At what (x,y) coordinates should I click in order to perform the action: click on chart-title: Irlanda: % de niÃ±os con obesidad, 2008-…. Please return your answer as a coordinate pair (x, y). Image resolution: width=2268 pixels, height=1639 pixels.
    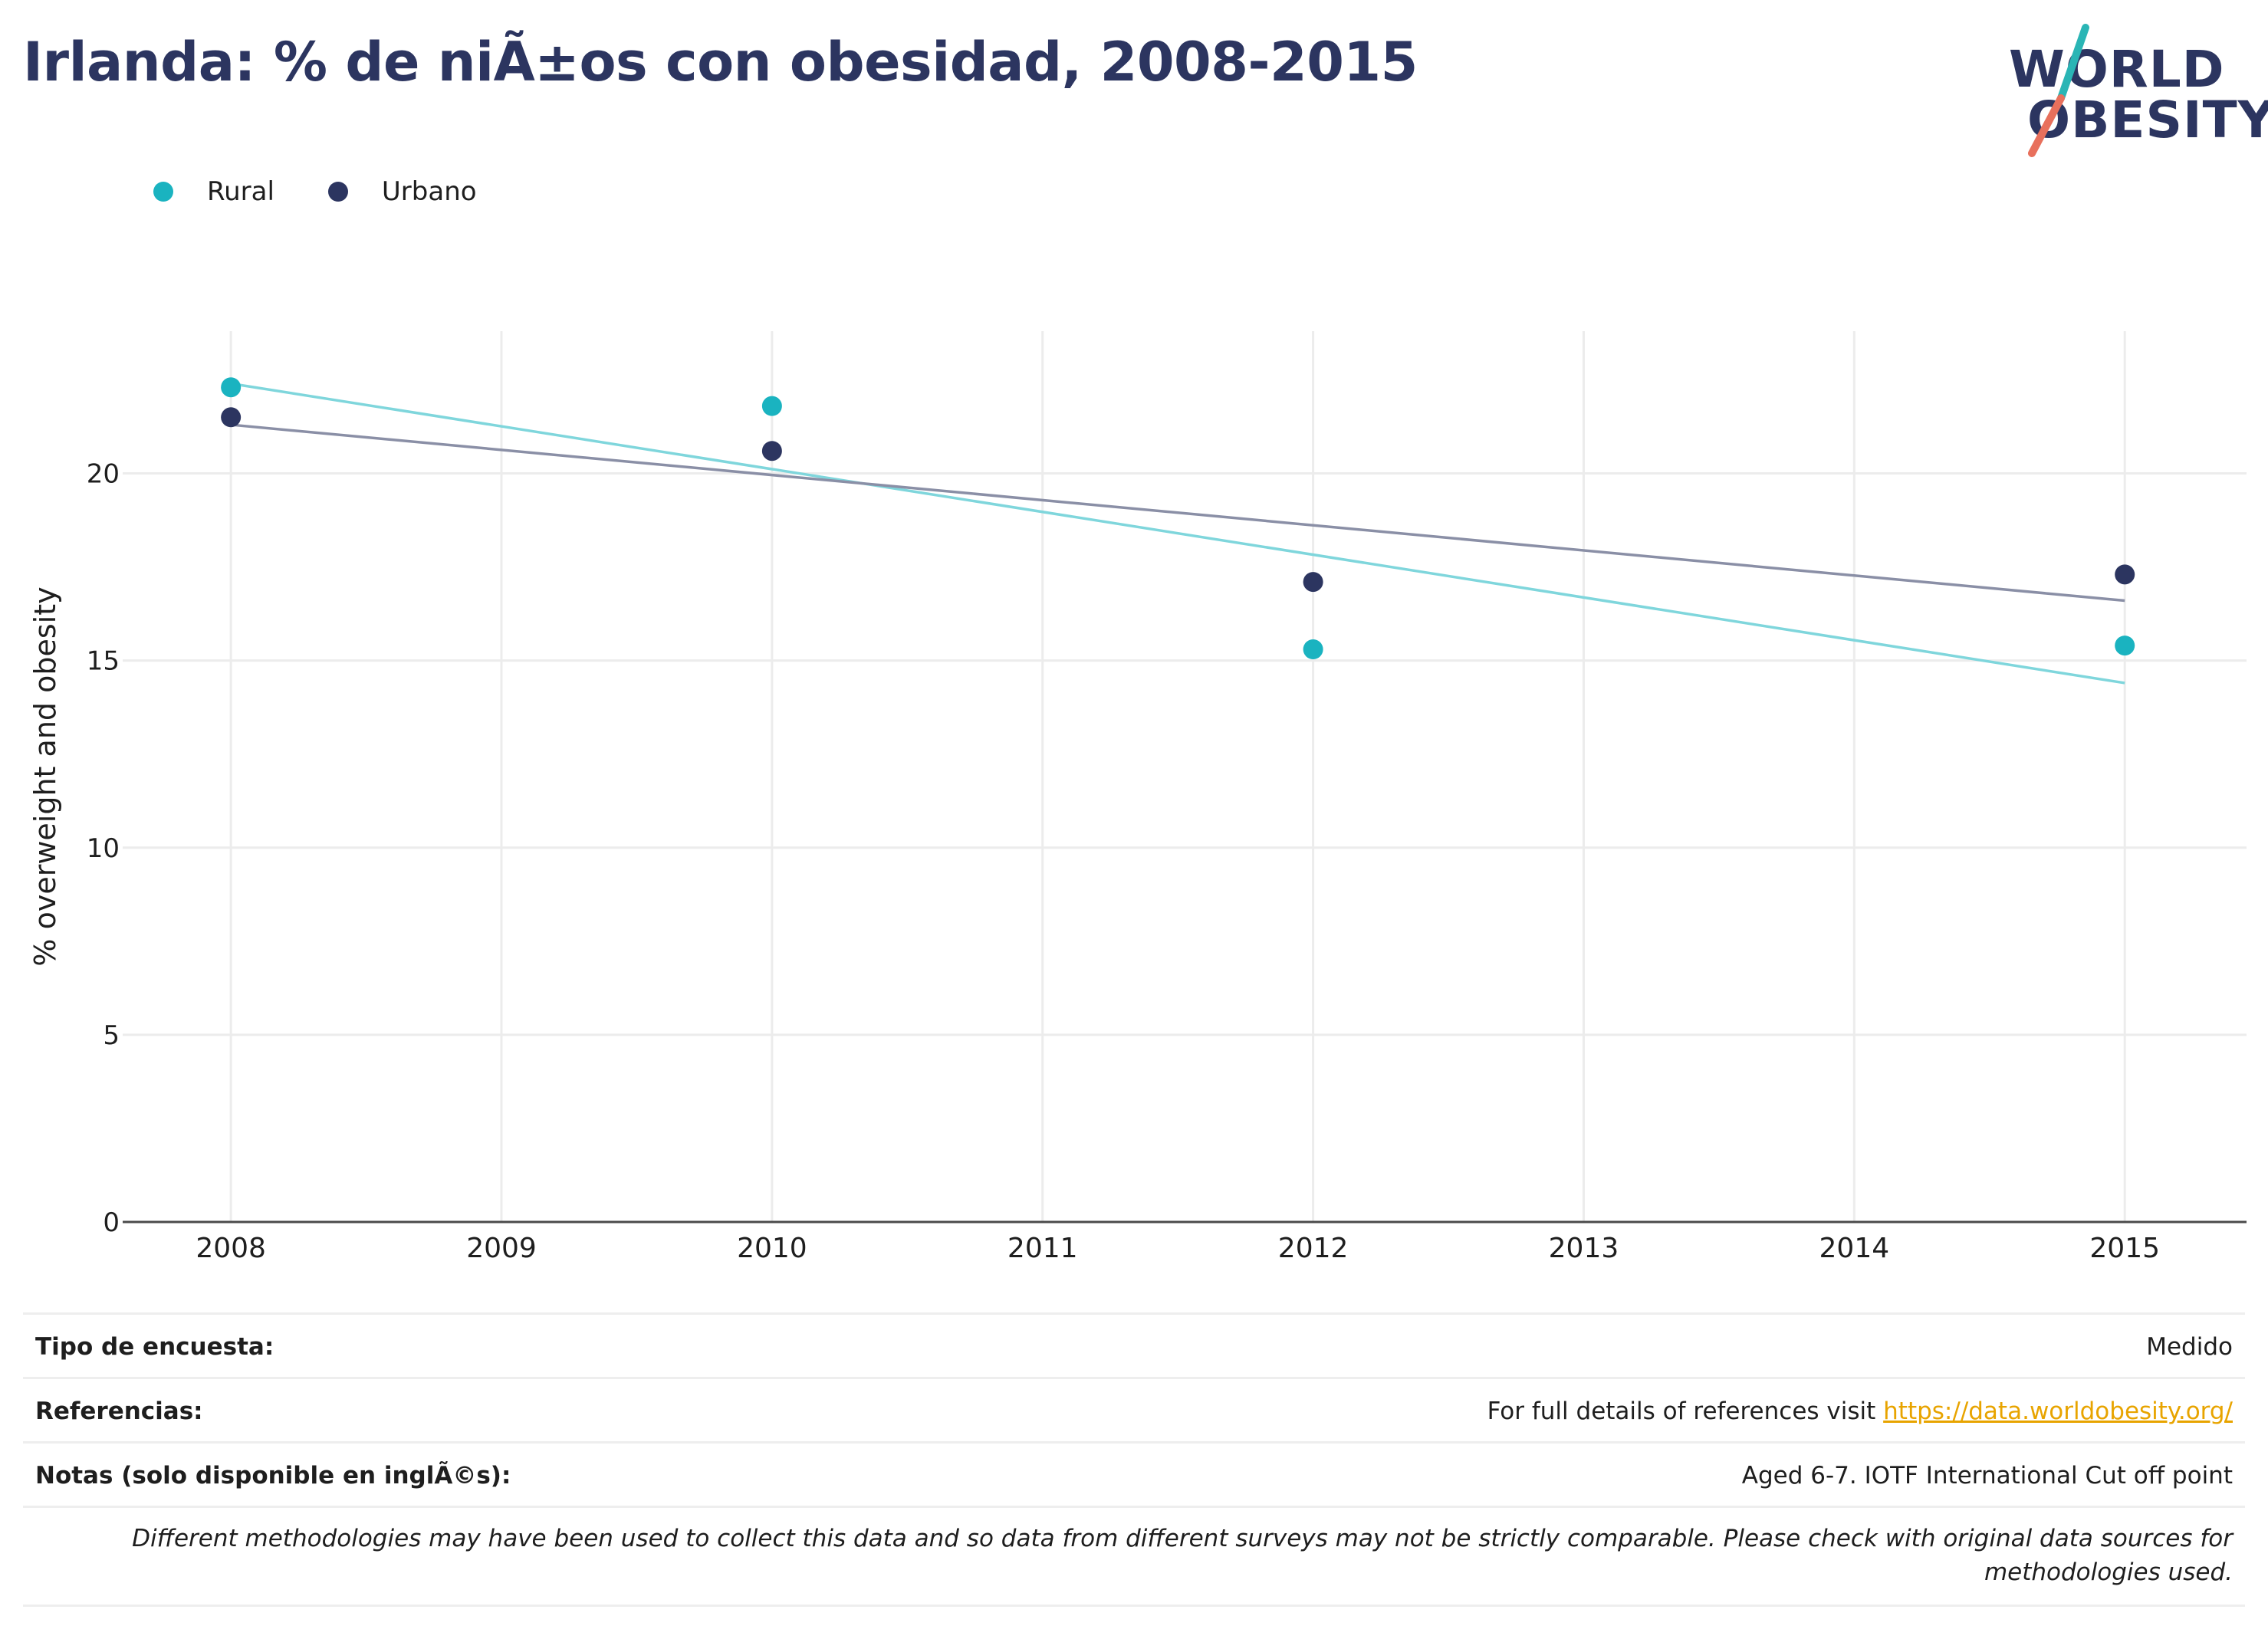
    Looking at the image, I should click on (720, 62).